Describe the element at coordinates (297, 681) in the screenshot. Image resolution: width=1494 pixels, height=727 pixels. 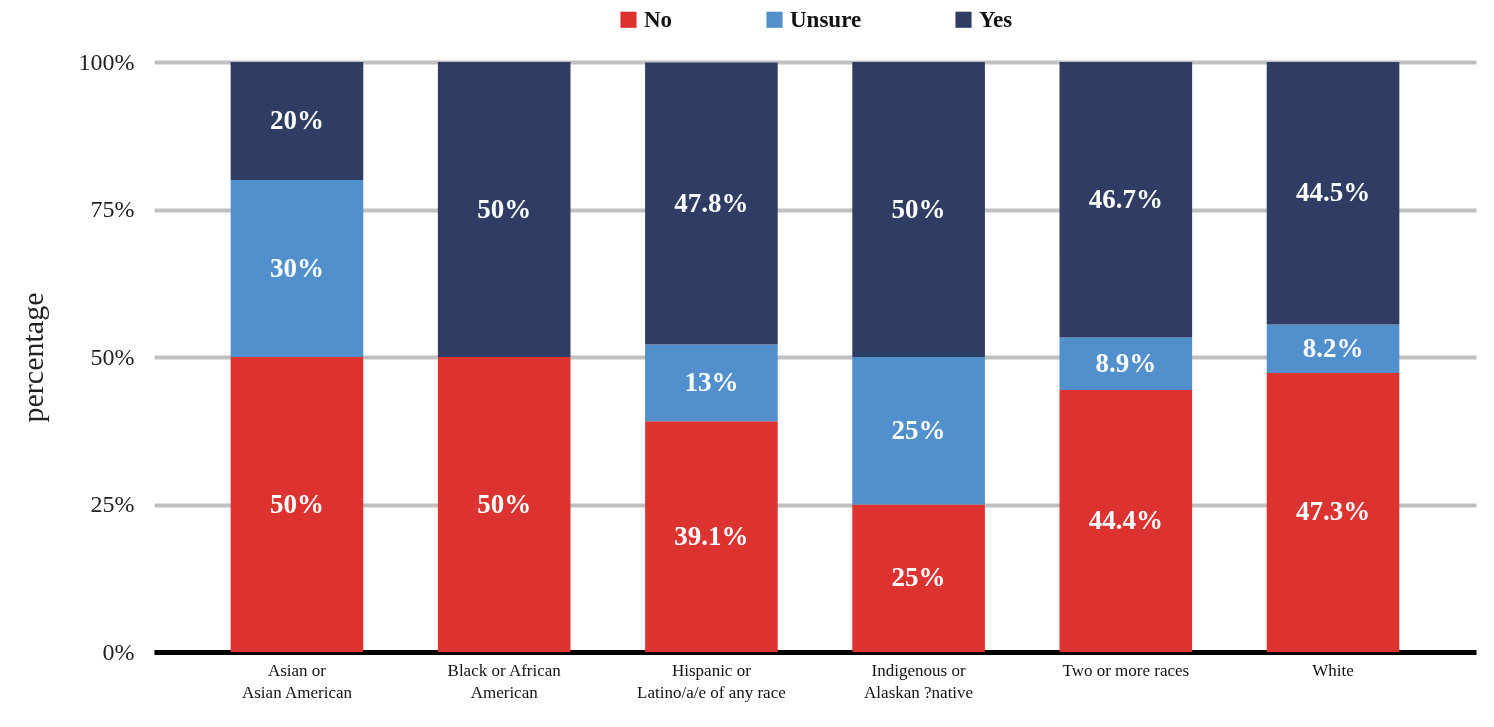
I see `x-tick-label: Asian or Asian American` at that location.